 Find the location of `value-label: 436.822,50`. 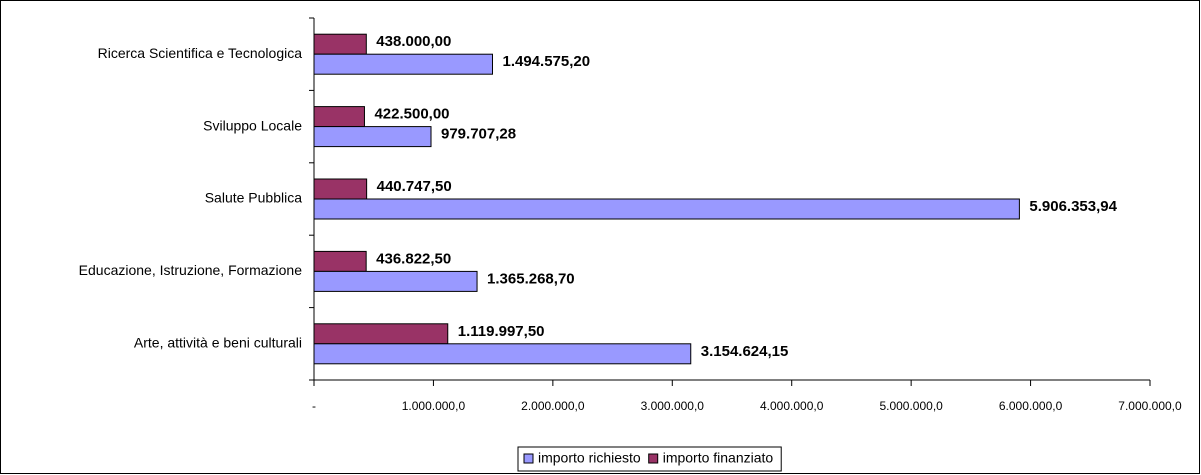

value-label: 436.822,50 is located at coordinates (413, 258).